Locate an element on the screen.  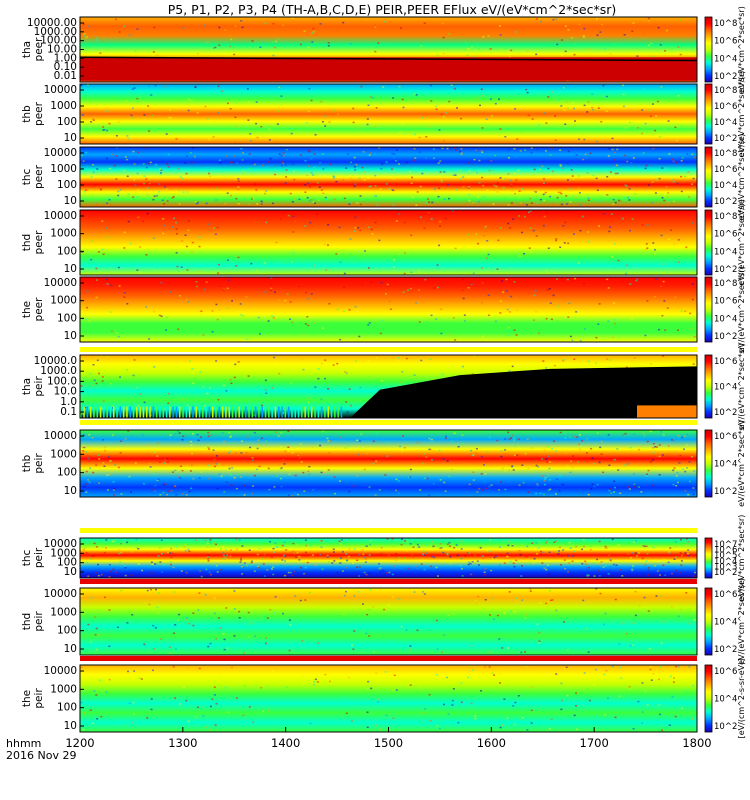
spectrogram-thc-peer is located at coordinates (388, 177).